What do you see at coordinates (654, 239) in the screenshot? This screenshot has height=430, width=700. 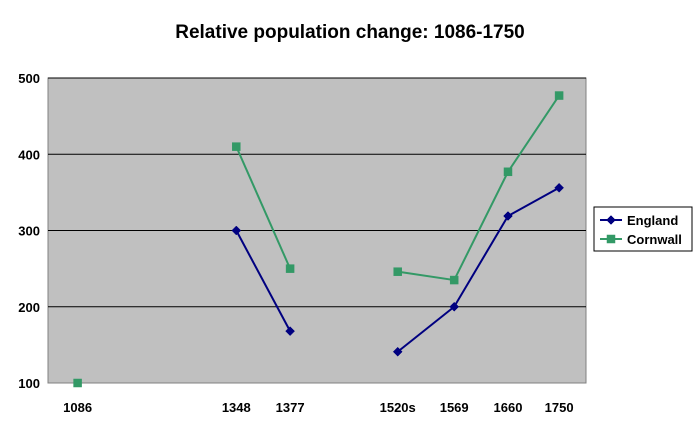 I see `legend-label: Cornwall` at bounding box center [654, 239].